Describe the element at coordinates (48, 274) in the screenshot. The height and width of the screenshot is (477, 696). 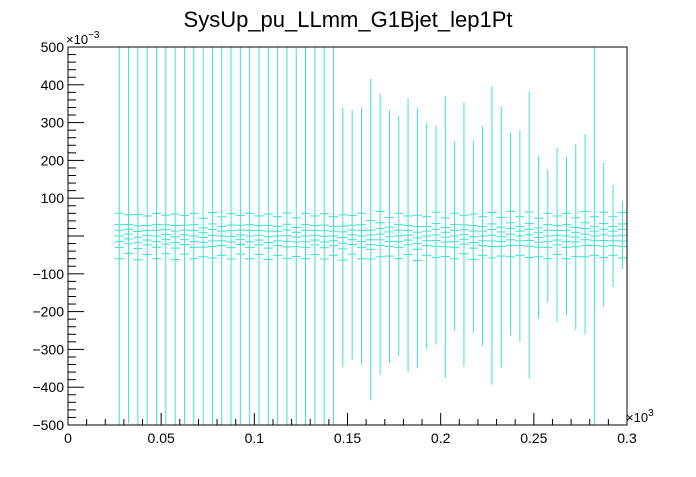
I see `y-tick-label: −100` at that location.